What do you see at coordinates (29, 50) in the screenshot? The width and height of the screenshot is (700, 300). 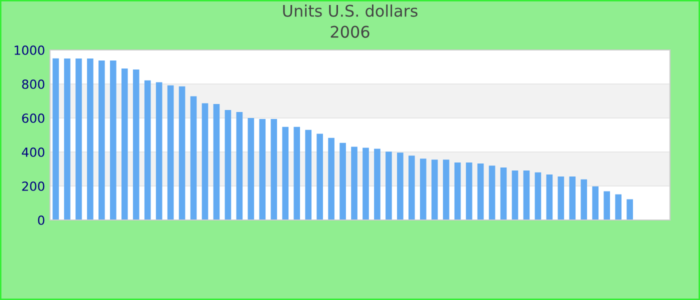 I see `y-tick-label: 1000` at bounding box center [29, 50].